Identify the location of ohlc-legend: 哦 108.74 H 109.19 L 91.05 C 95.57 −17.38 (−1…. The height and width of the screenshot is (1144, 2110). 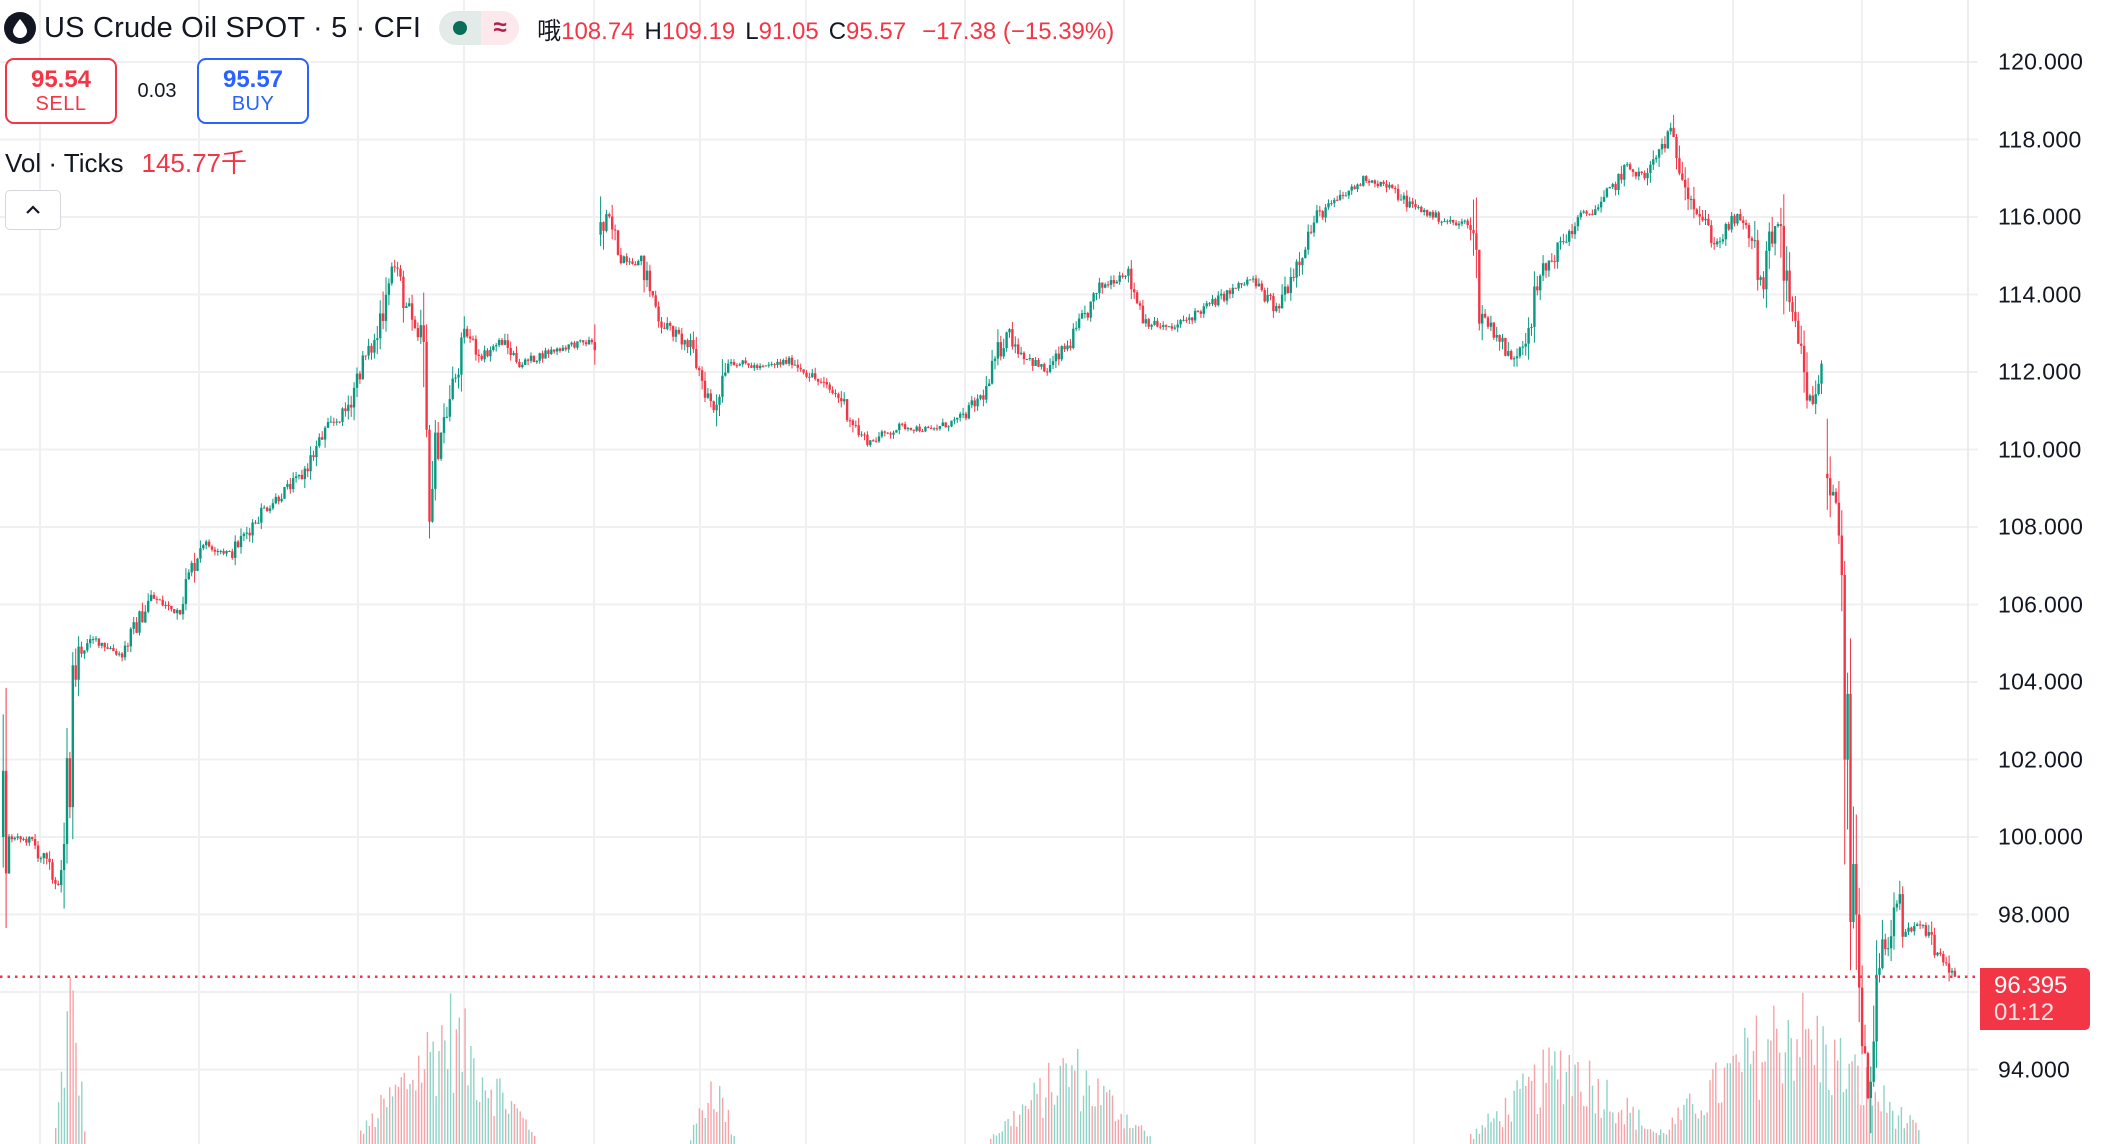
(825, 28).